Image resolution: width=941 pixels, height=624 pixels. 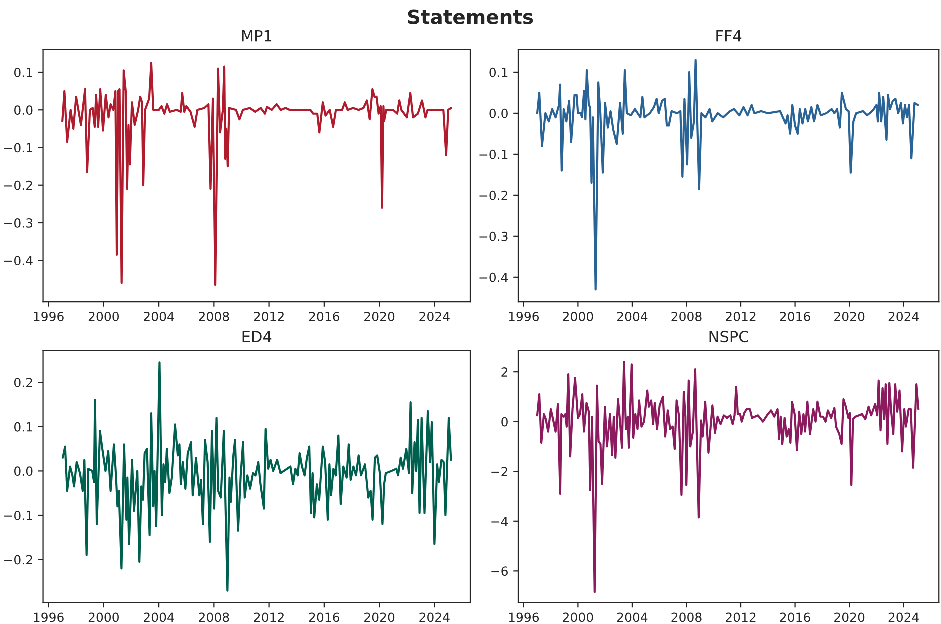 I want to click on y-tick-label: −2, so click(x=500, y=471).